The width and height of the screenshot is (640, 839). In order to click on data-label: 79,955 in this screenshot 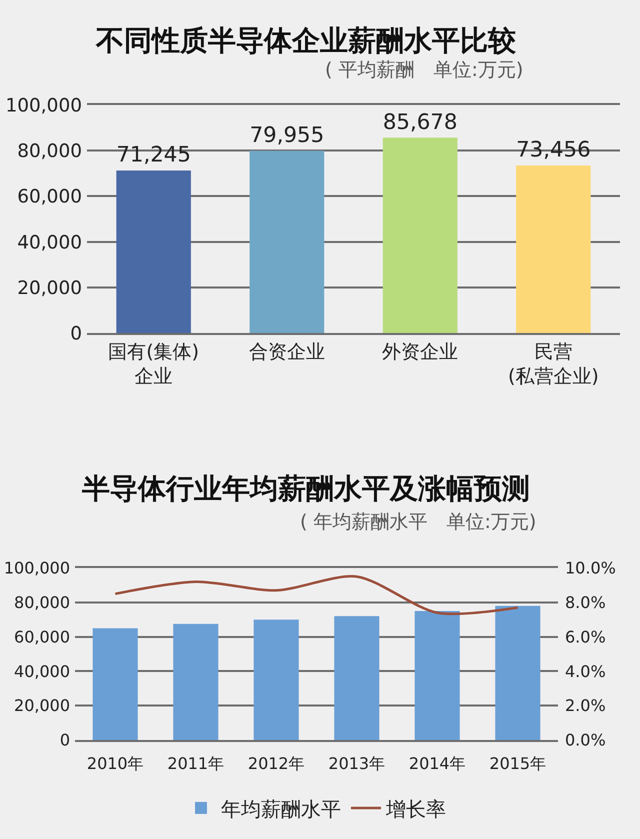, I will do `click(287, 135)`.